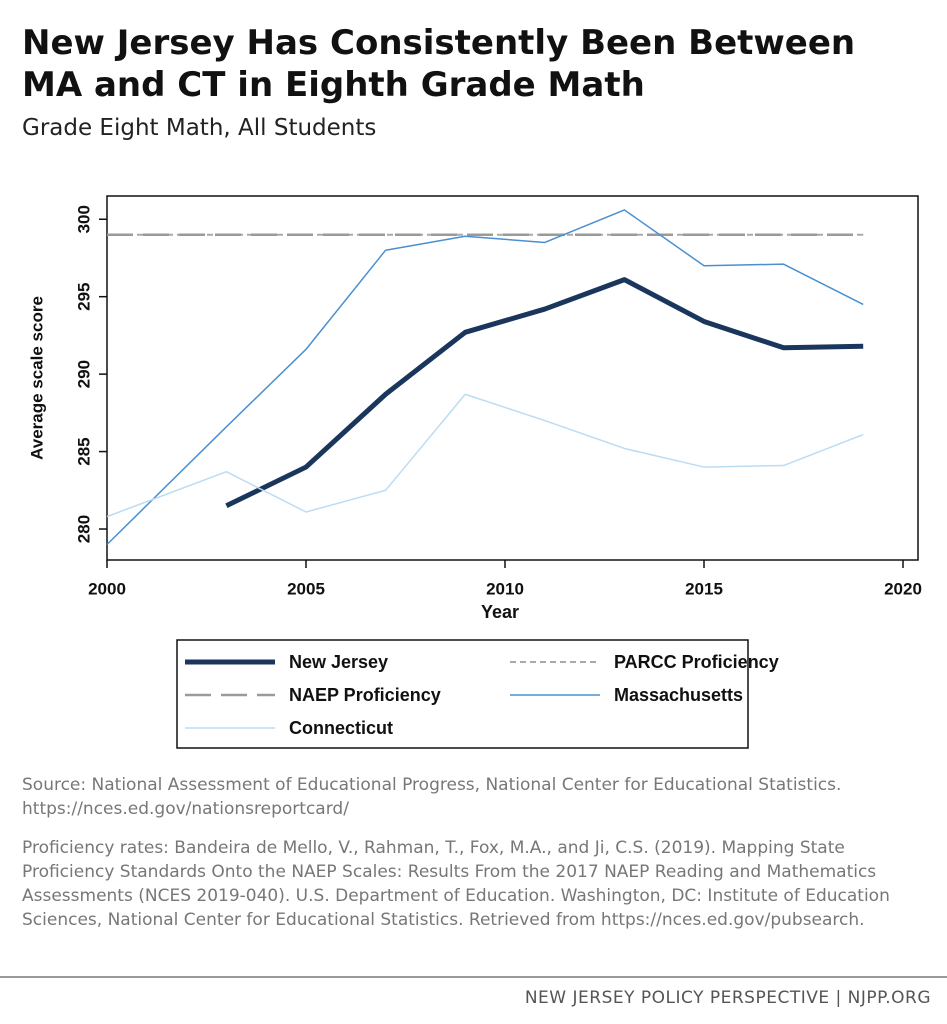 The height and width of the screenshot is (1024, 947). I want to click on legend-label: NAEP Proficiency, so click(365, 695).